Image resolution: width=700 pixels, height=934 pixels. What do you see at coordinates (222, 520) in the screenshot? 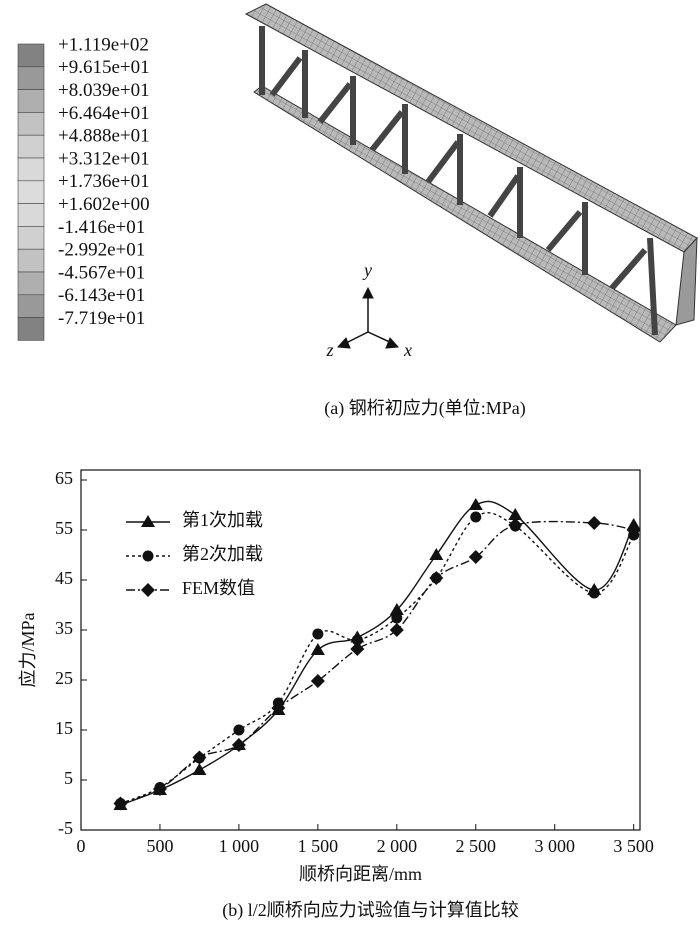
I see `legend-label: 第1次加载` at bounding box center [222, 520].